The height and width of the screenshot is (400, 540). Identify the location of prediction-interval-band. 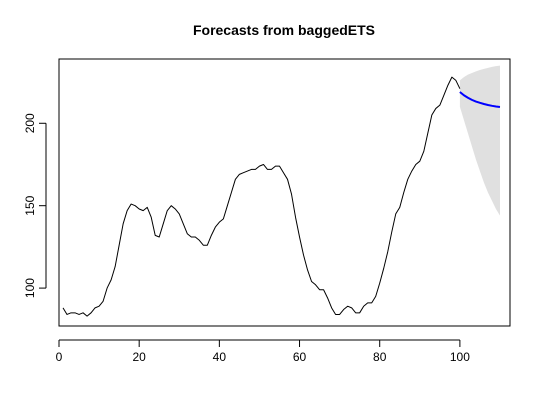
(479, 140).